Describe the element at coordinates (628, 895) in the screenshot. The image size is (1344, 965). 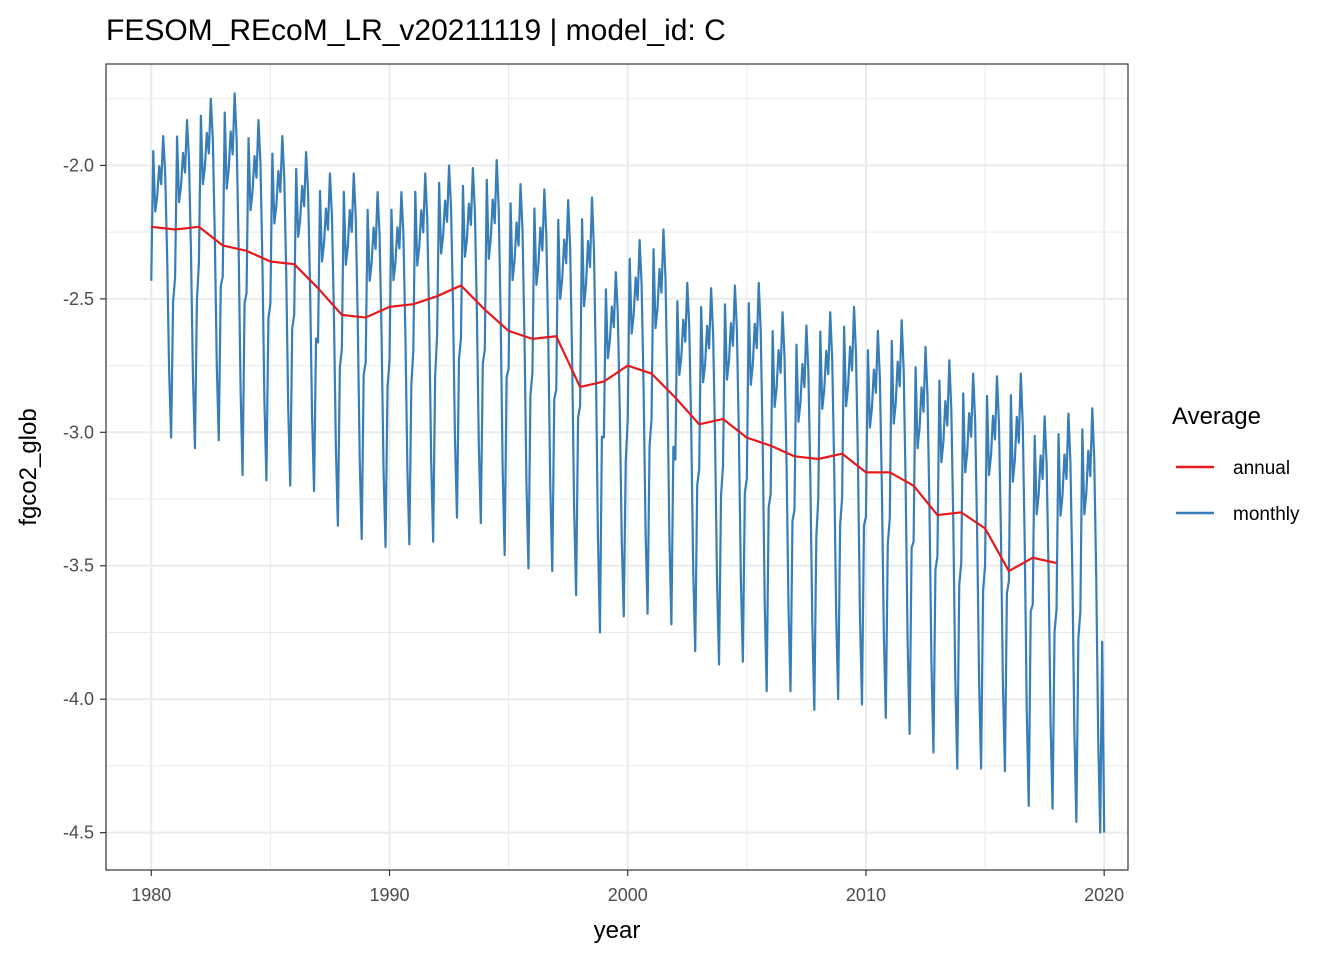
I see `x-tick-label: 2000` at that location.